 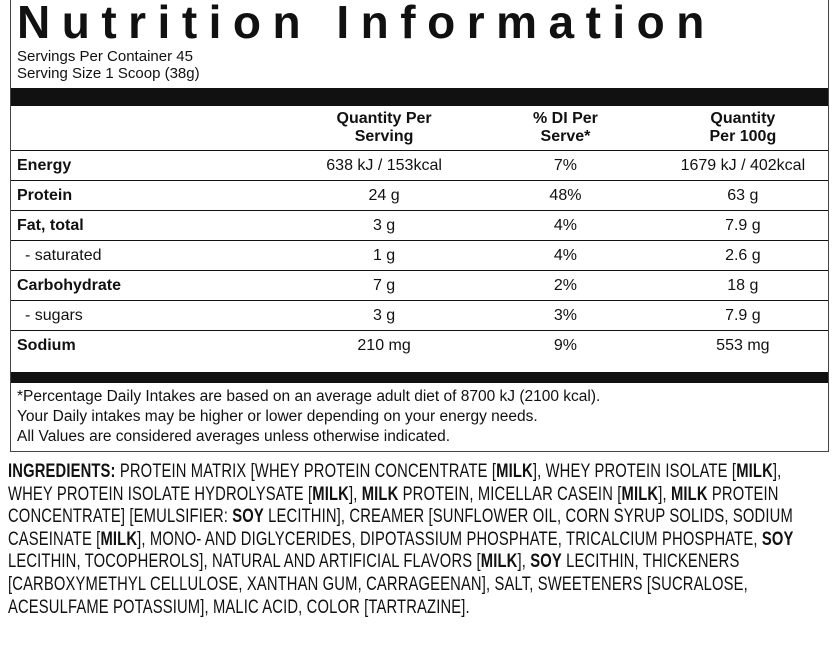 What do you see at coordinates (384, 345) in the screenshot?
I see `cell: 210 mg` at bounding box center [384, 345].